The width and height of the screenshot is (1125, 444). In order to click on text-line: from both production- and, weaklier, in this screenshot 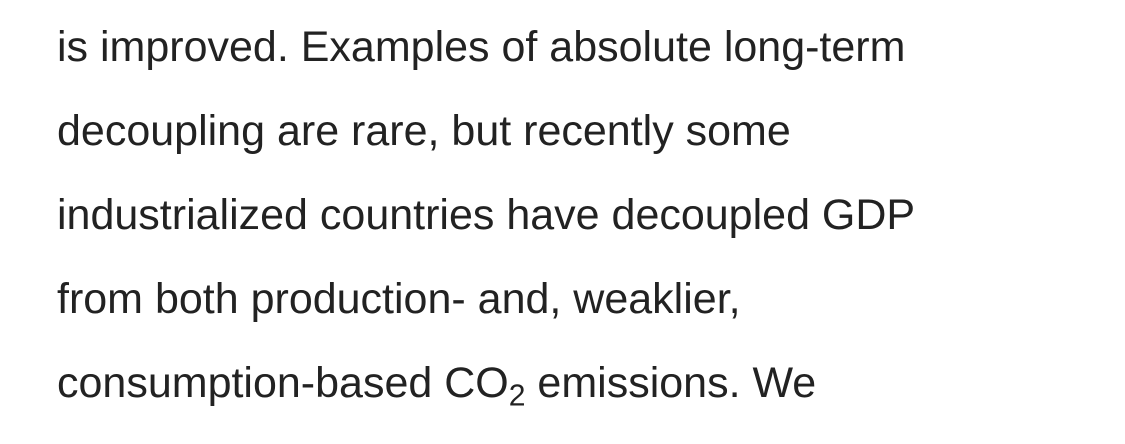, I will do `click(399, 299)`.